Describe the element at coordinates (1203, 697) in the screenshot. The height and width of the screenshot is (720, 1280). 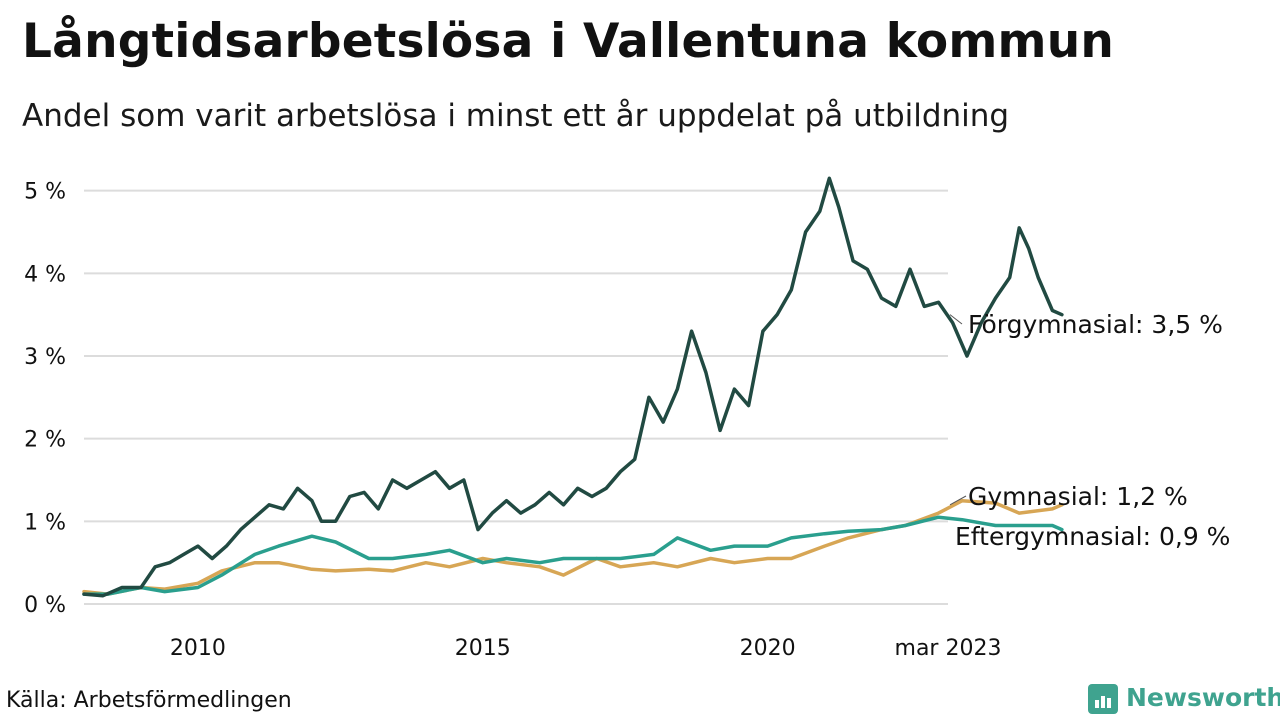
I see `logo-text: Newsworthy` at that location.